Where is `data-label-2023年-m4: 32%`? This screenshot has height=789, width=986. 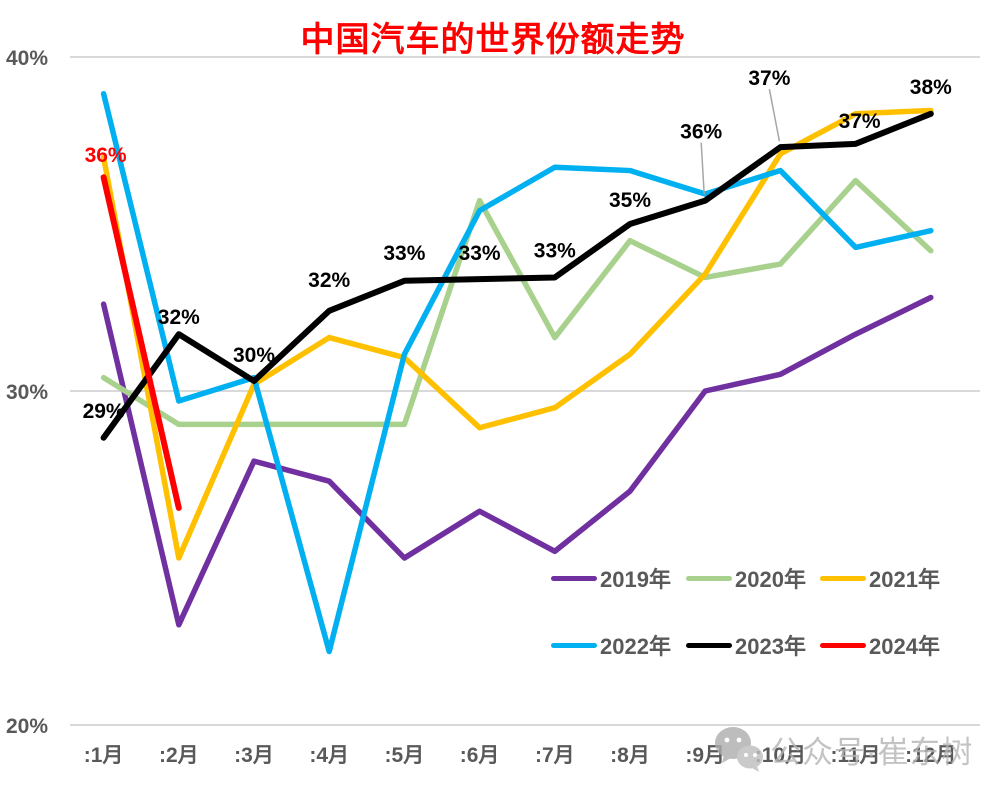
data-label-2023年-m4: 32% is located at coordinates (329, 280).